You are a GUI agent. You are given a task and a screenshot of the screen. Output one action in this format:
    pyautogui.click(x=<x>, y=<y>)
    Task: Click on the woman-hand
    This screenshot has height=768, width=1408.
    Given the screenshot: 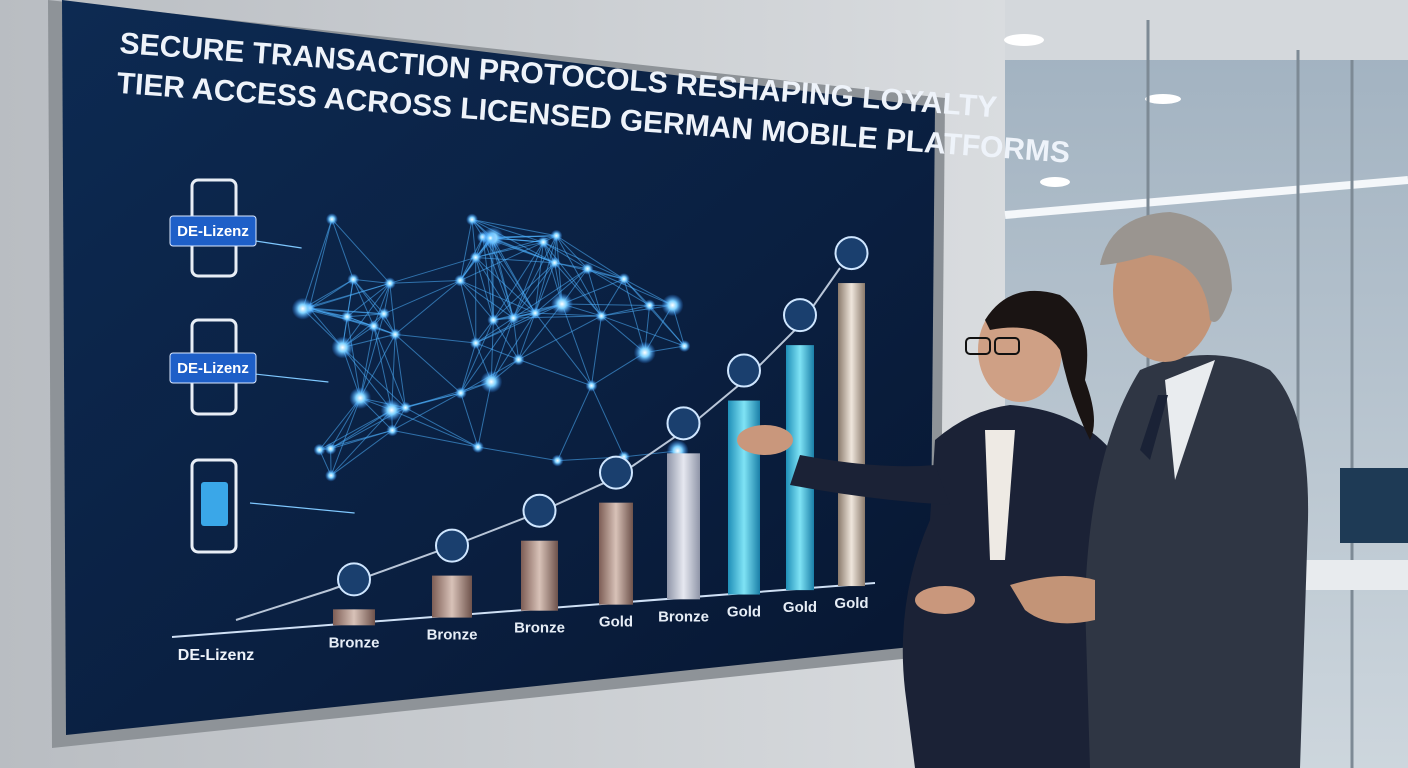 What is the action you would take?
    pyautogui.click(x=765, y=440)
    